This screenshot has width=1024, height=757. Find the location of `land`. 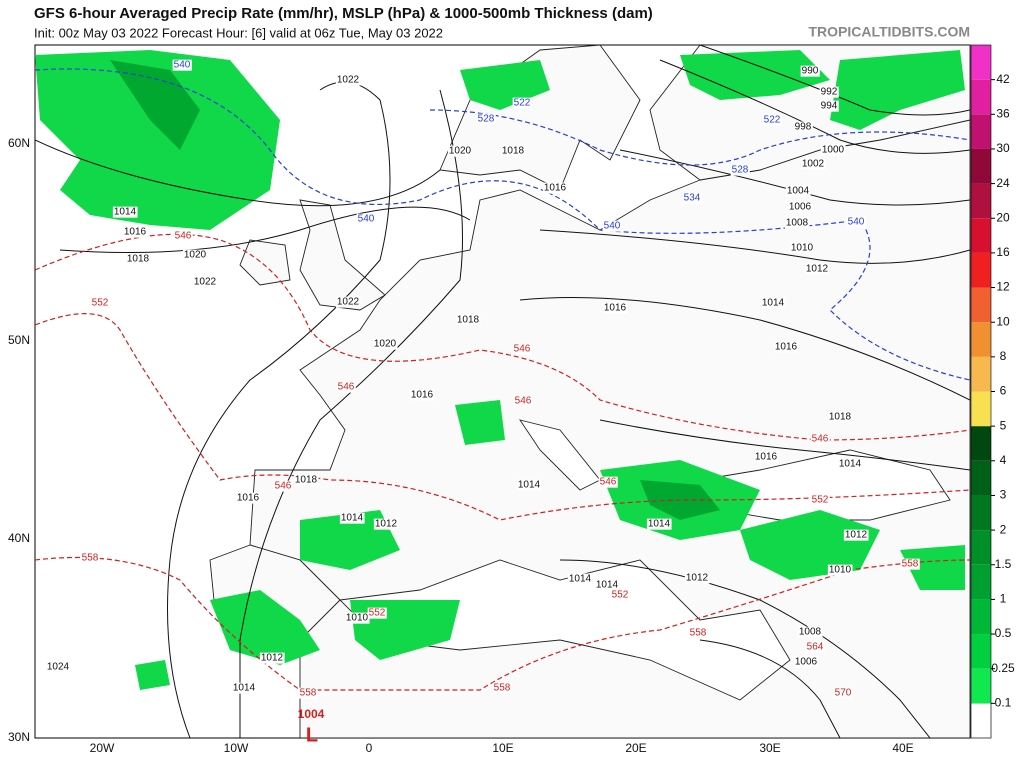

land is located at coordinates (342, 255).